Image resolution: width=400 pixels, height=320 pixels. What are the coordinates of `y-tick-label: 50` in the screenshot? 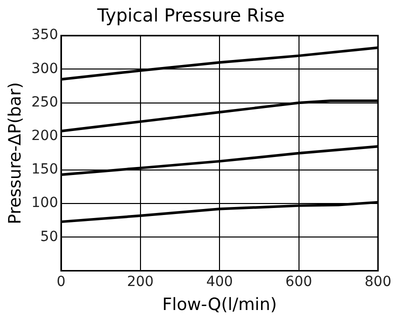 It's located at (49, 236).